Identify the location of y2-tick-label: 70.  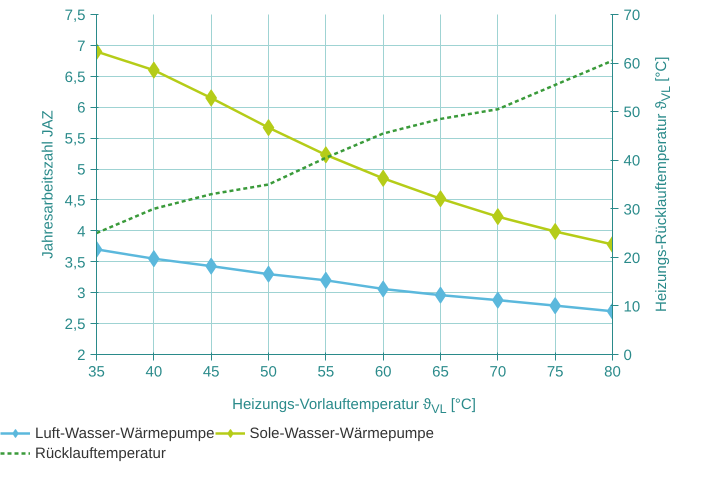
(632, 15).